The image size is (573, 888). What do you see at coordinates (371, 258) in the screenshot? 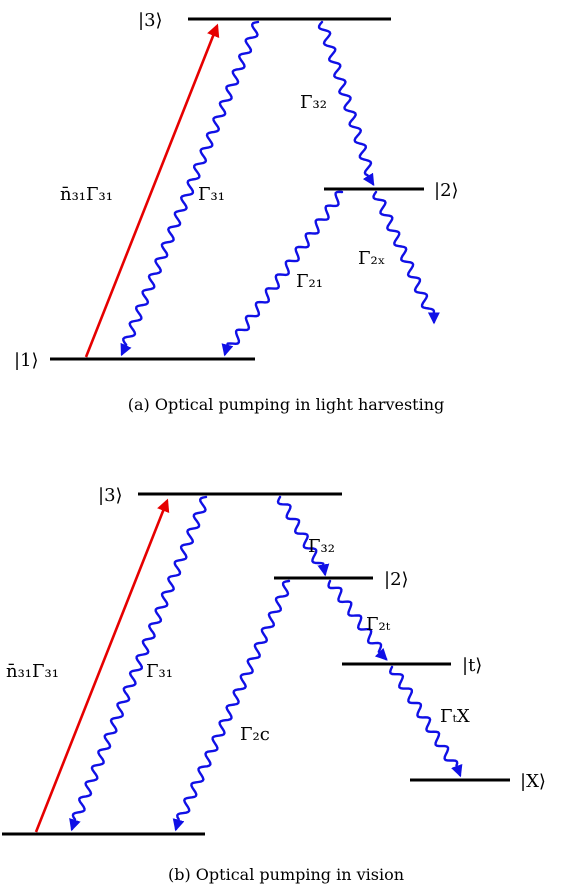
I see `gamma-2x-label: Γ₂ₓ` at bounding box center [371, 258].